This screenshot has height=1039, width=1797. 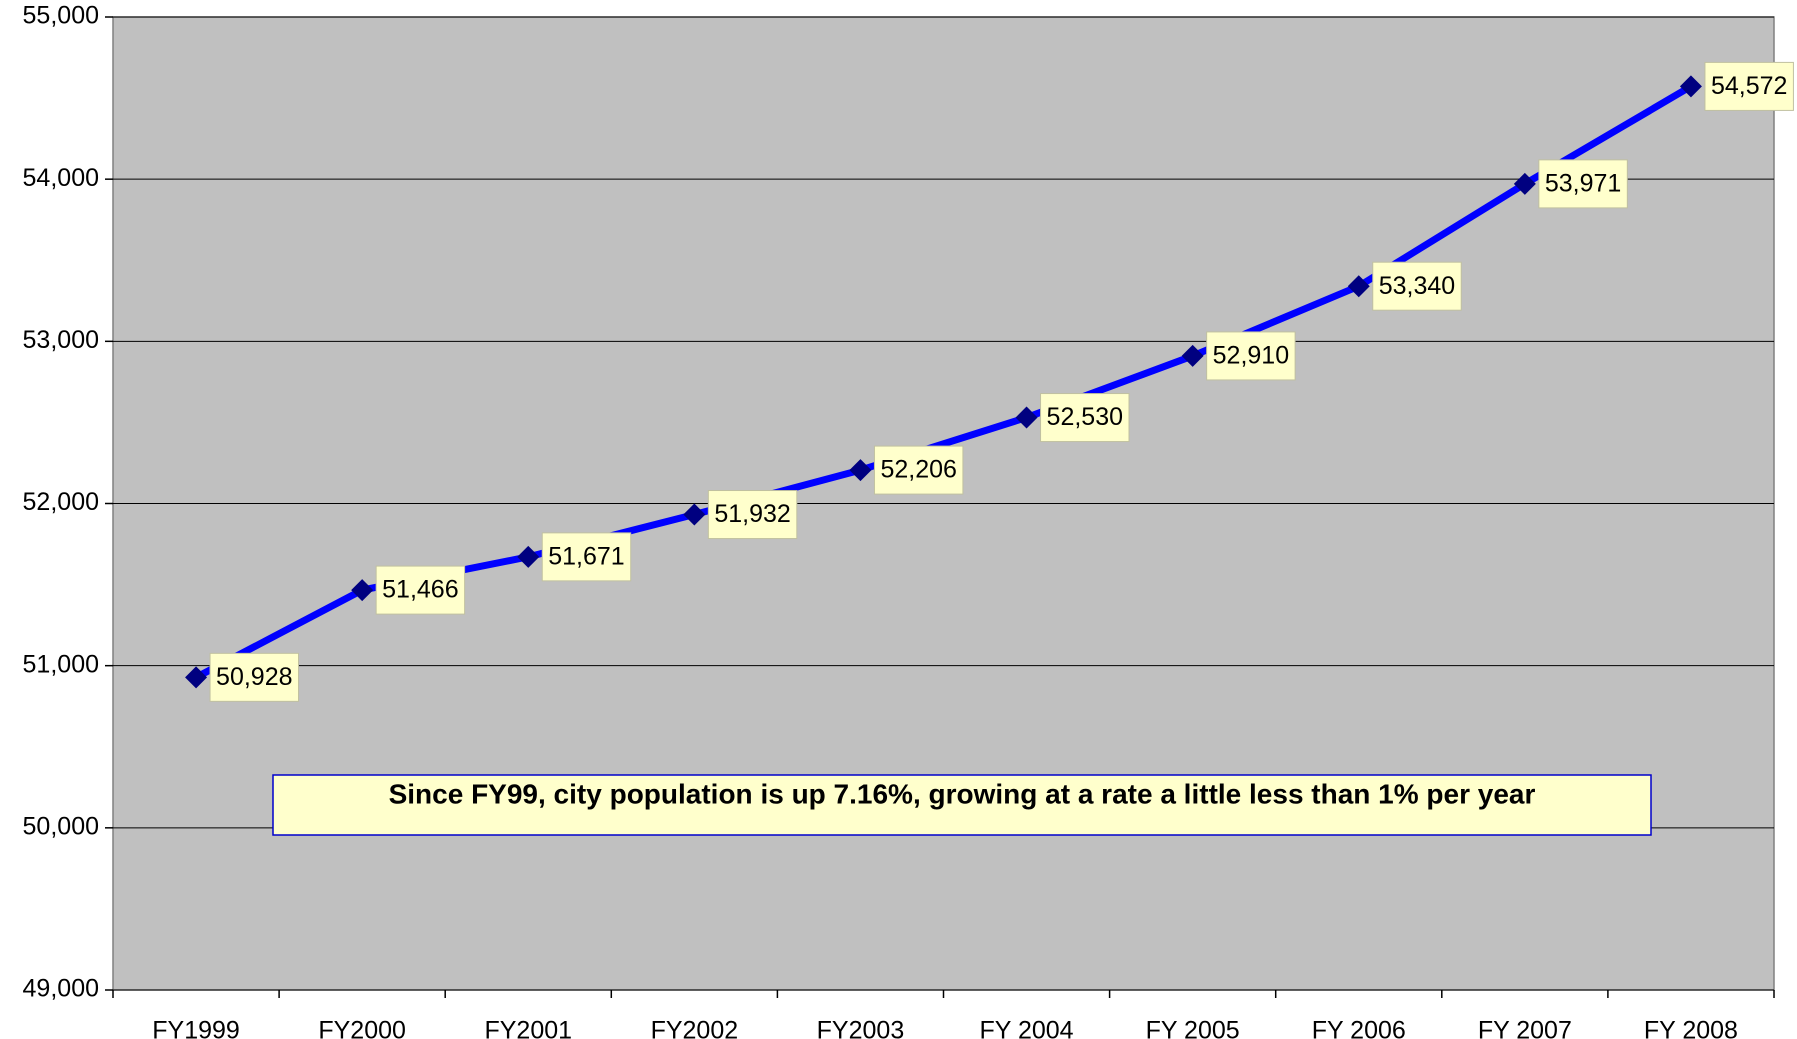 I want to click on x-tick-label: FY 2007, so click(x=1525, y=1028).